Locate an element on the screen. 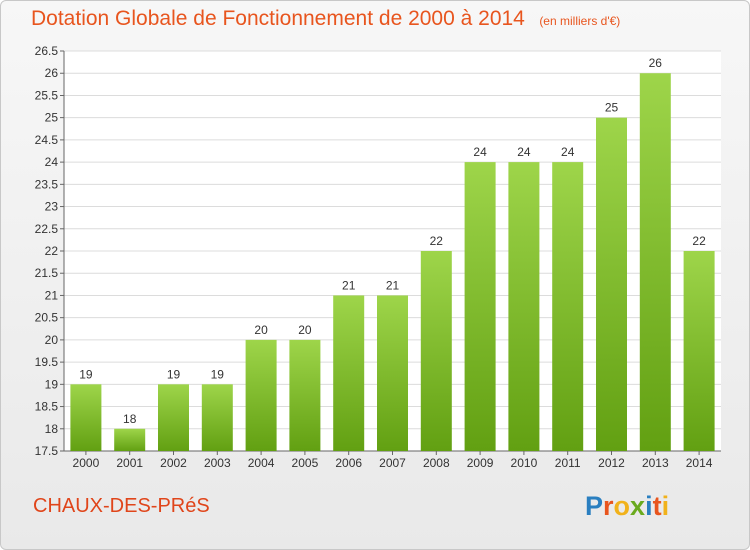 Image resolution: width=750 pixels, height=550 pixels. y-tick-label: 24 is located at coordinates (52, 162).